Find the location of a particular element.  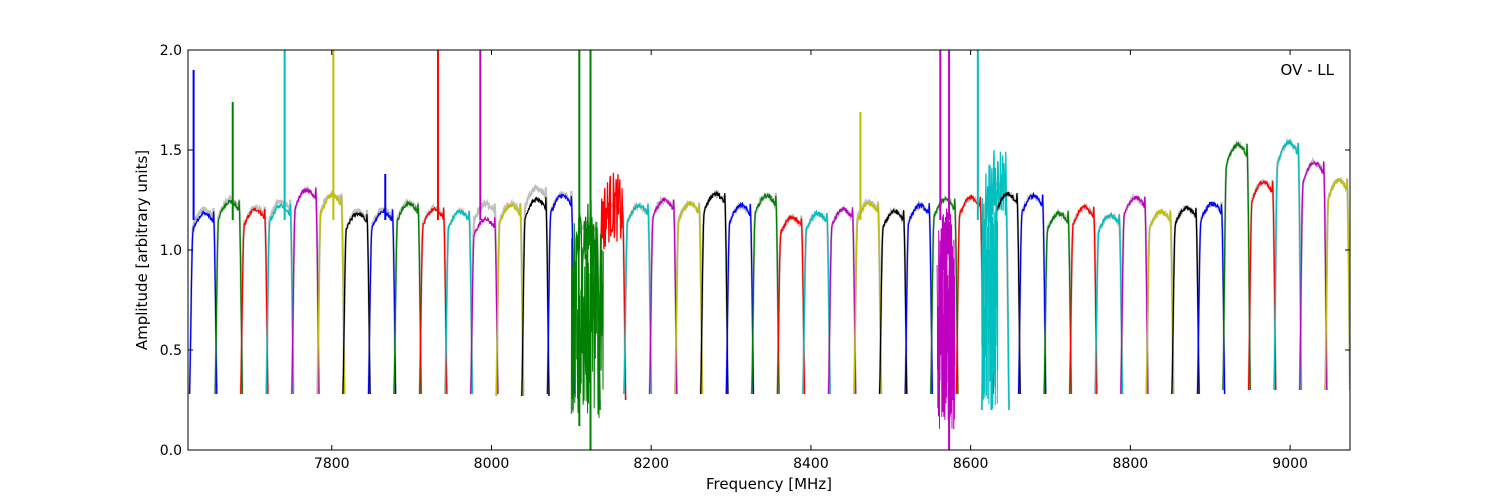

x-tick-label: 9000 is located at coordinates (1290, 464).